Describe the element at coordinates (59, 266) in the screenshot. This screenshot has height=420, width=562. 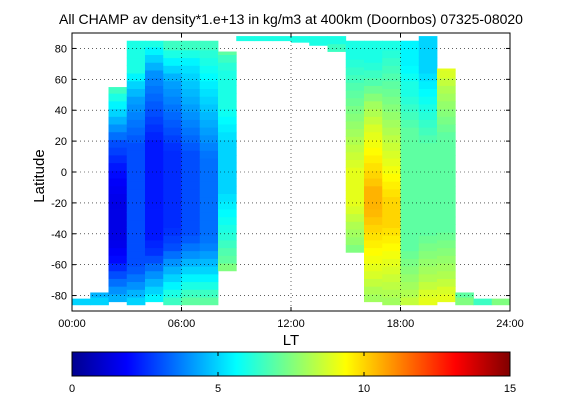
I see `y-tick-label: -60` at that location.